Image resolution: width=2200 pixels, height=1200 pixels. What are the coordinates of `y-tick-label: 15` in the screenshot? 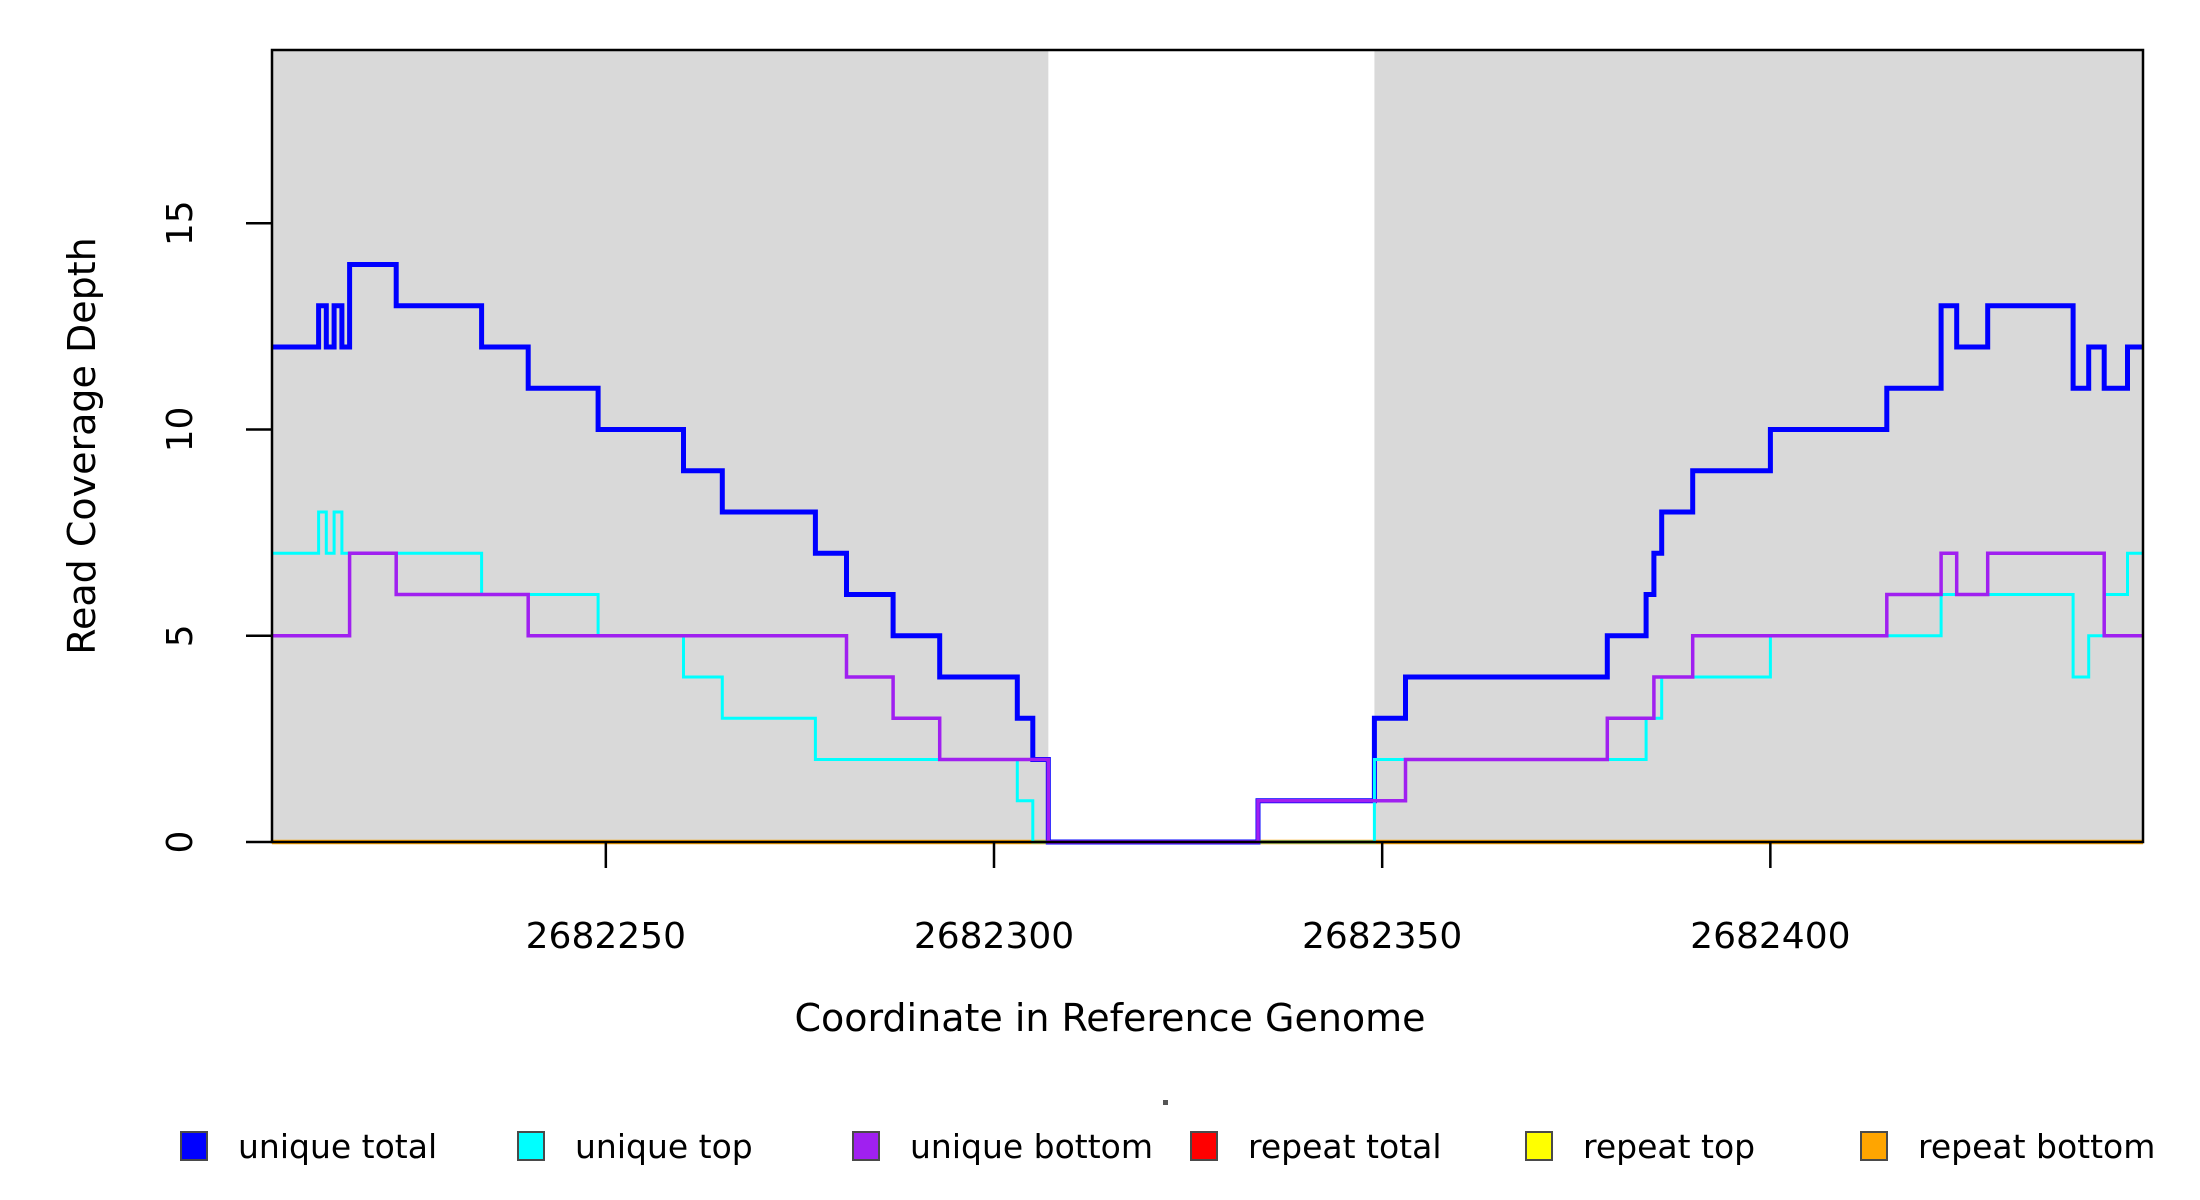 It's located at (180, 223).